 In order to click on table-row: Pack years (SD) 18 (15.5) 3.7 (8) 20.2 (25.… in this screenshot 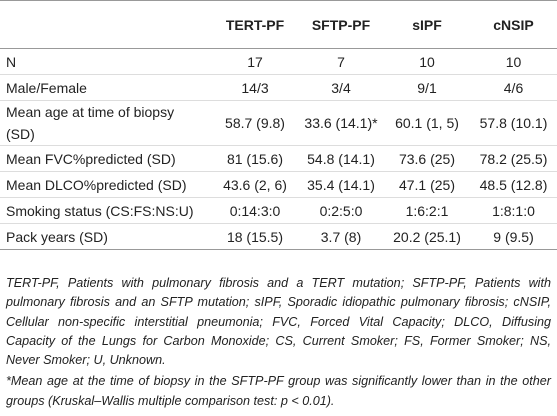, I will do `click(278, 236)`.